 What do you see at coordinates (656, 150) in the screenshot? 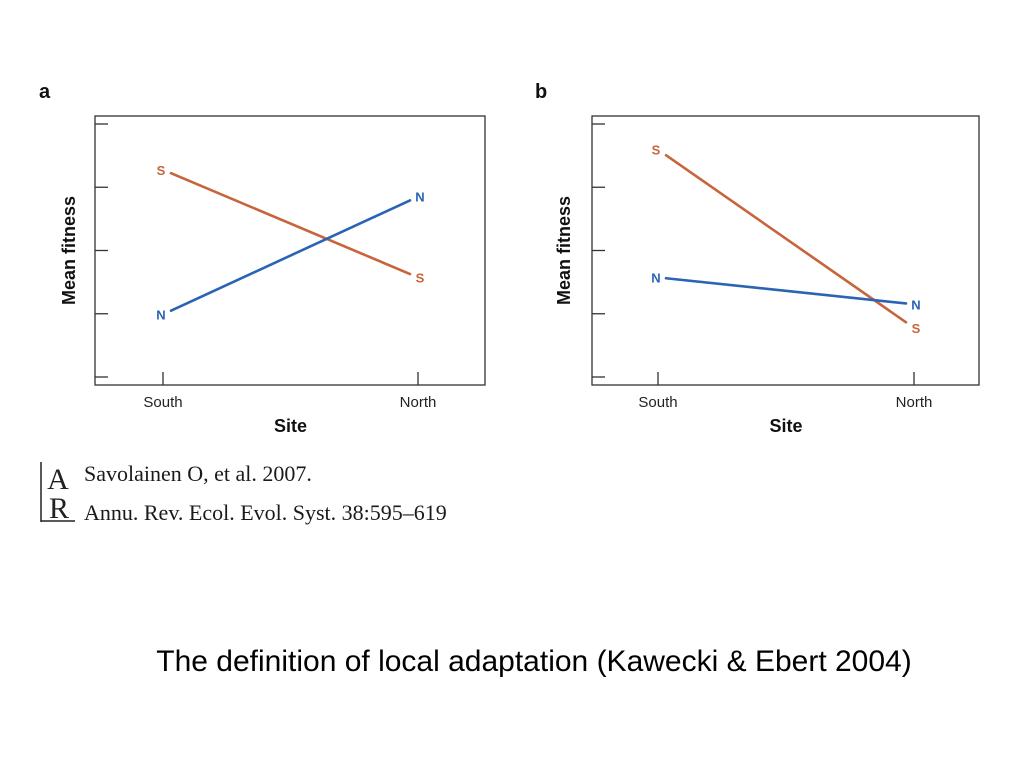
I see `panel-b-series-s-point-label-south: S` at bounding box center [656, 150].